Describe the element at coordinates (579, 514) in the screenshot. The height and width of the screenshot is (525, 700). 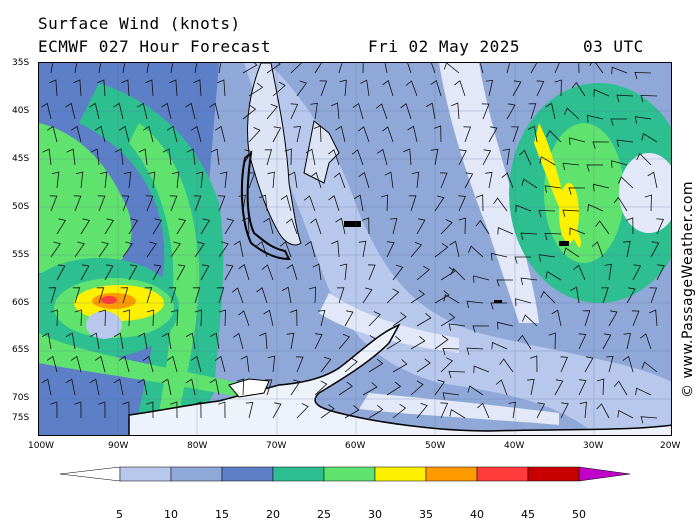
I see `colorbar-tick-50: 50` at that location.